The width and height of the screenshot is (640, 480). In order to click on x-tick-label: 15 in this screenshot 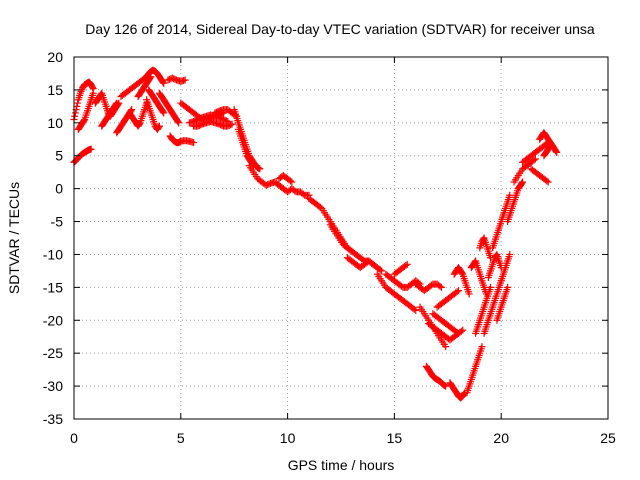, I will do `click(395, 438)`.